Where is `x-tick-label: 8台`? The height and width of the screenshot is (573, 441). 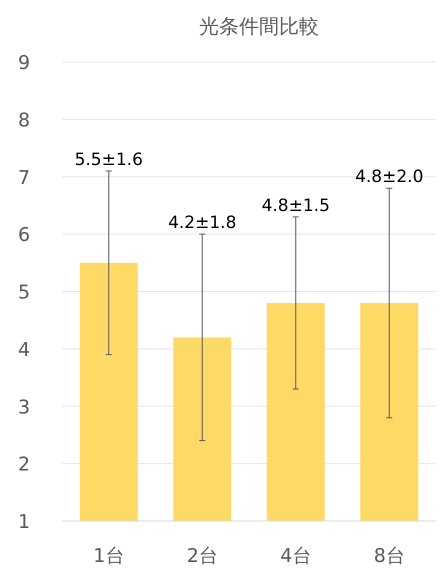 x-tick-label: 8台 is located at coordinates (389, 556).